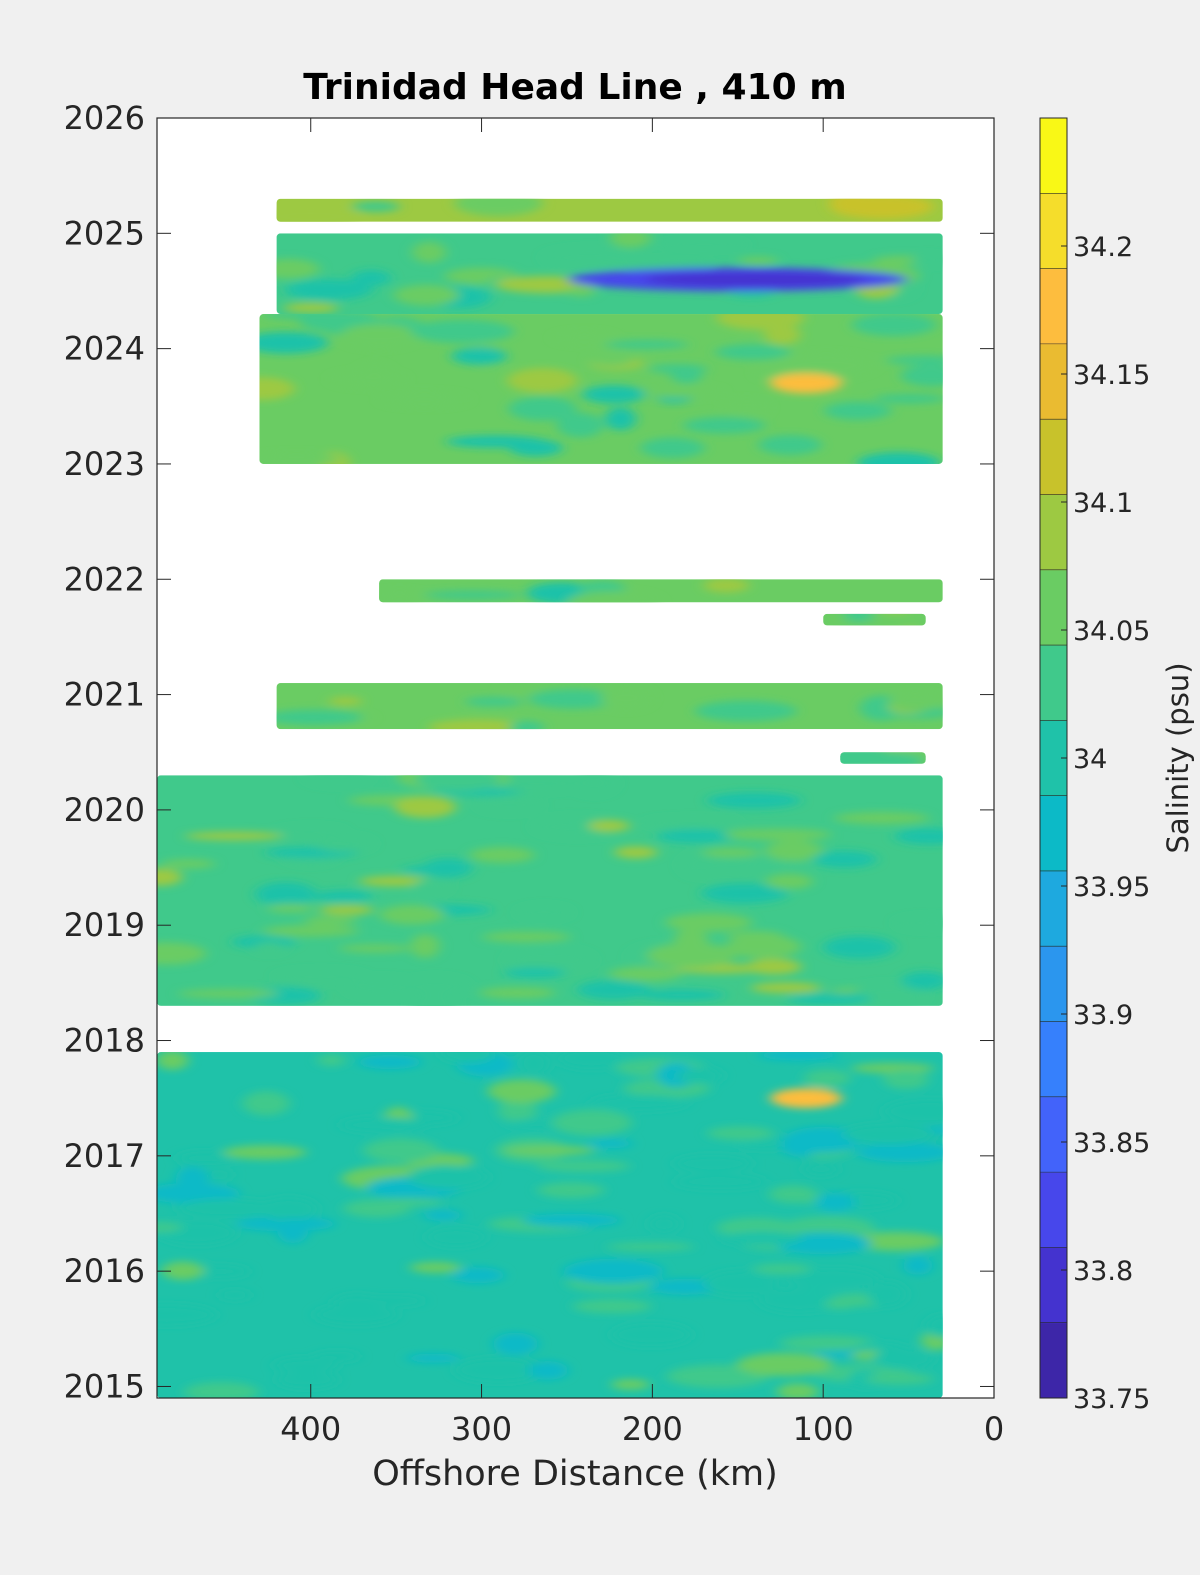 This screenshot has width=1200, height=1575. I want to click on x-tick-label: 0, so click(994, 1429).